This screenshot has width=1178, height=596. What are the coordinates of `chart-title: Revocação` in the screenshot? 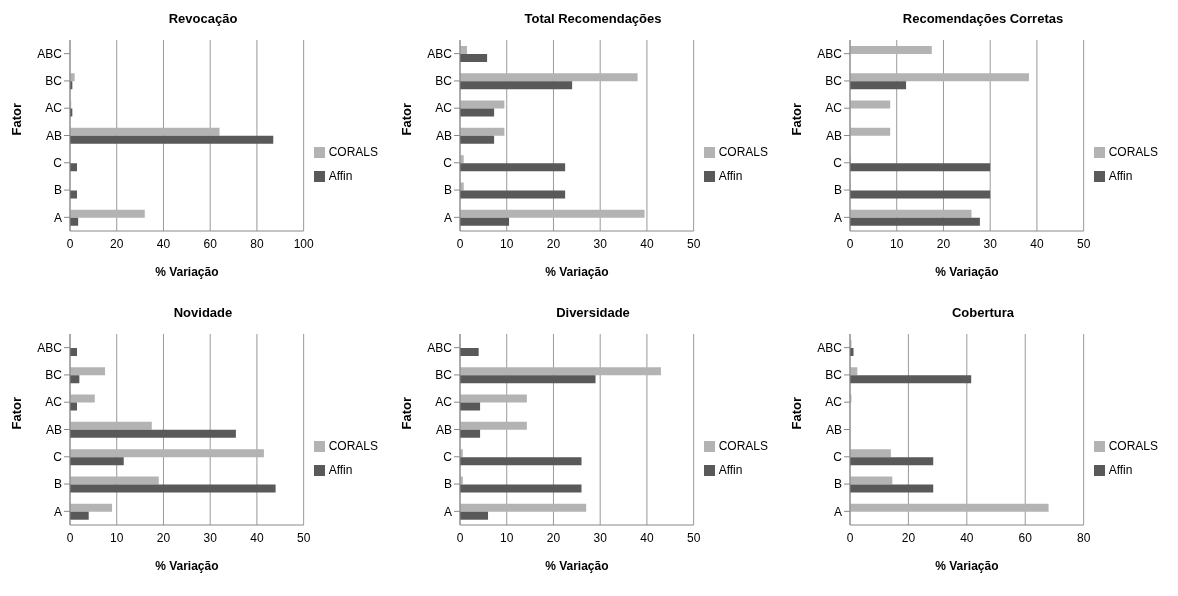 It's located at (203, 19).